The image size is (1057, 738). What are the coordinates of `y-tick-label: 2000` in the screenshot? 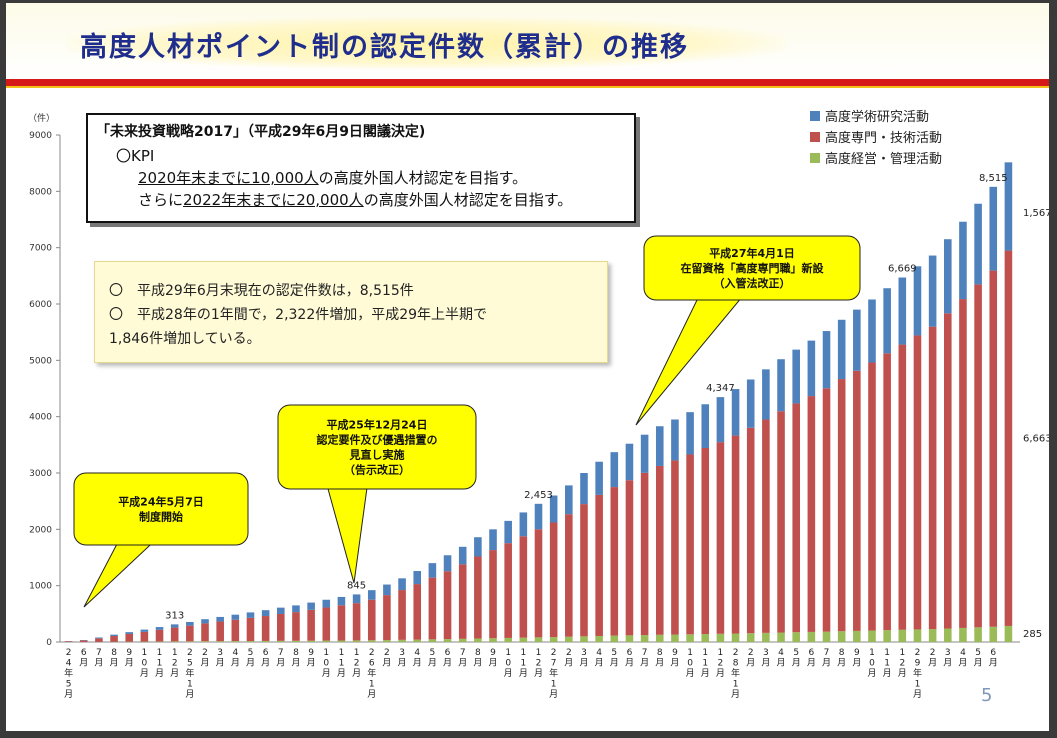 It's located at (40, 530).